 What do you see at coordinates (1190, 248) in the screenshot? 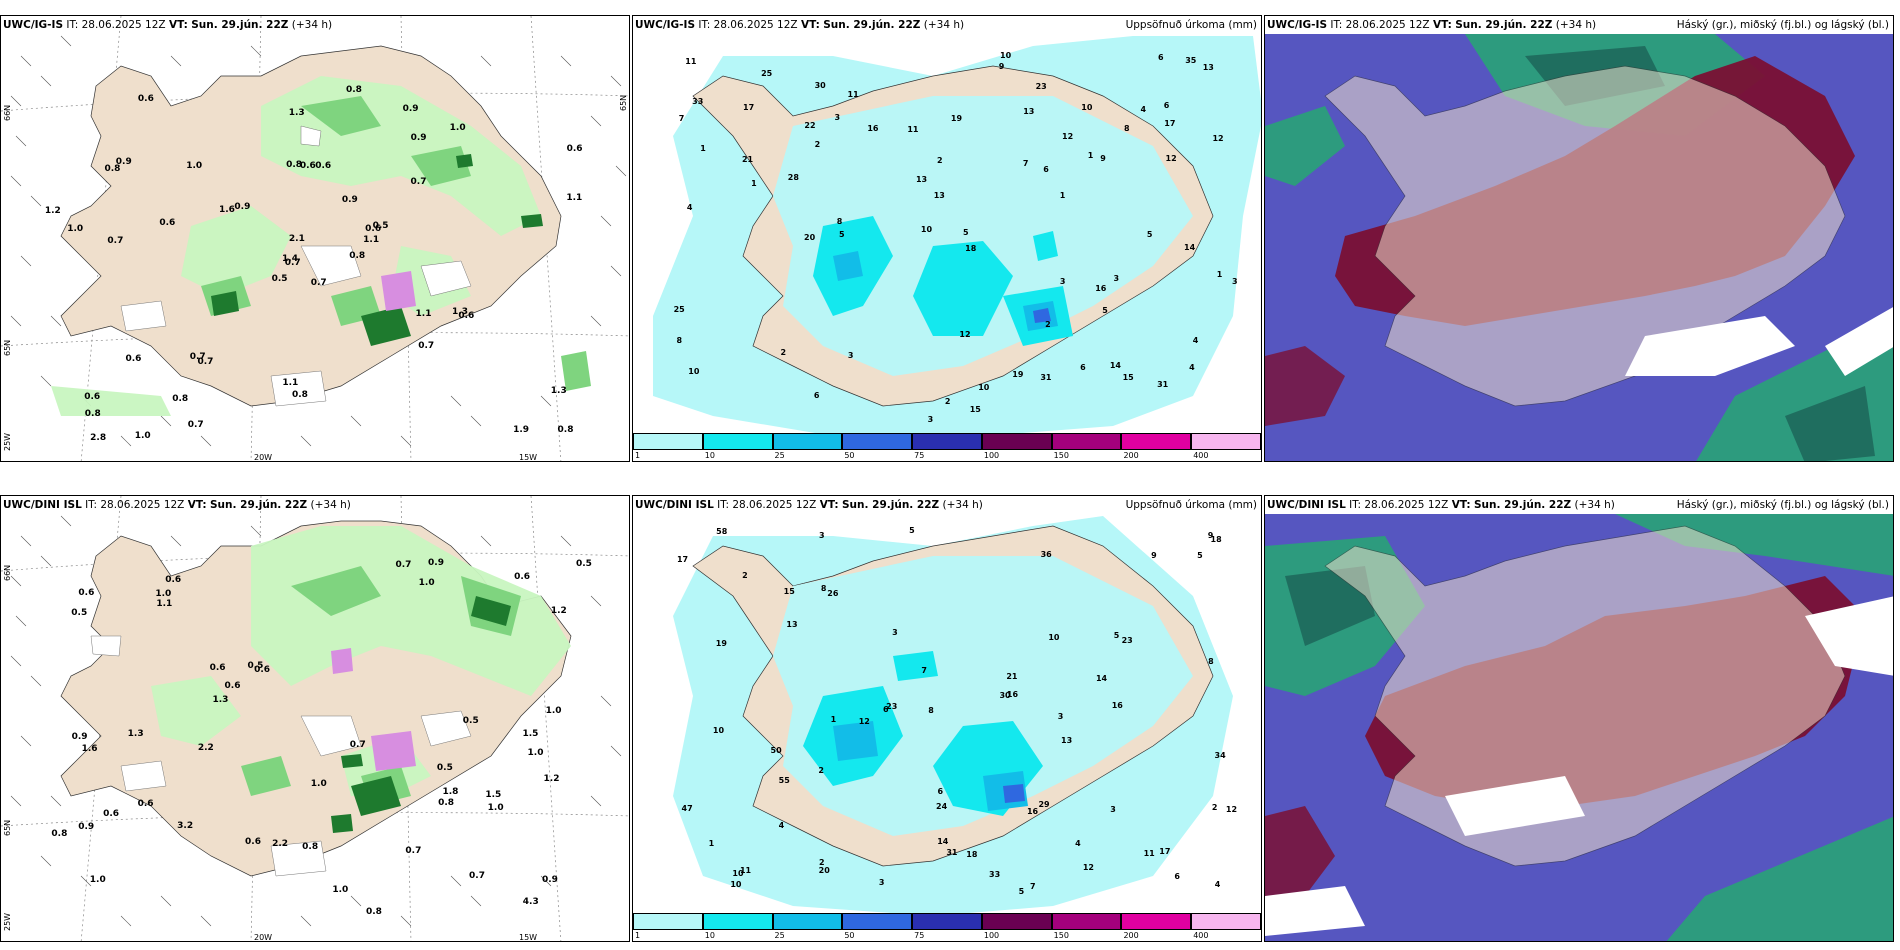
I see `accum-value: 14` at bounding box center [1190, 248].